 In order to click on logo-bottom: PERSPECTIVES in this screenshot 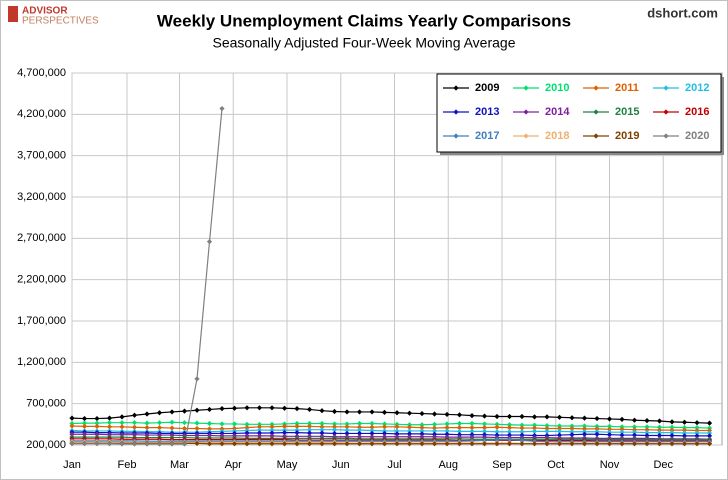, I will do `click(60, 21)`.